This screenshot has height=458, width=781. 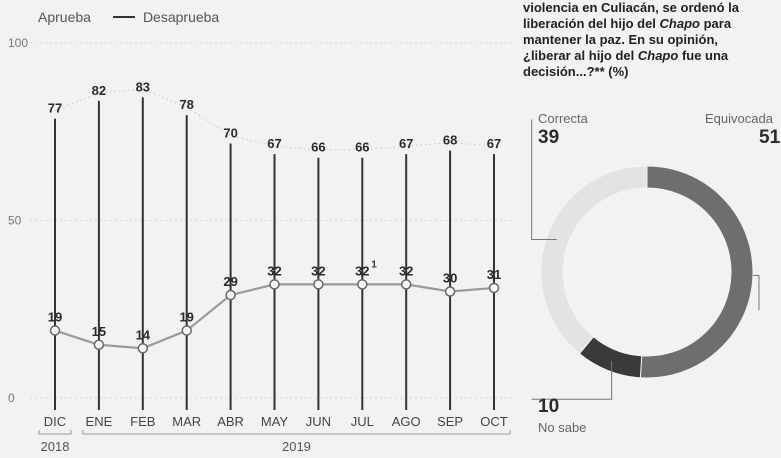 I want to click on approve-point-feb, so click(x=143, y=348).